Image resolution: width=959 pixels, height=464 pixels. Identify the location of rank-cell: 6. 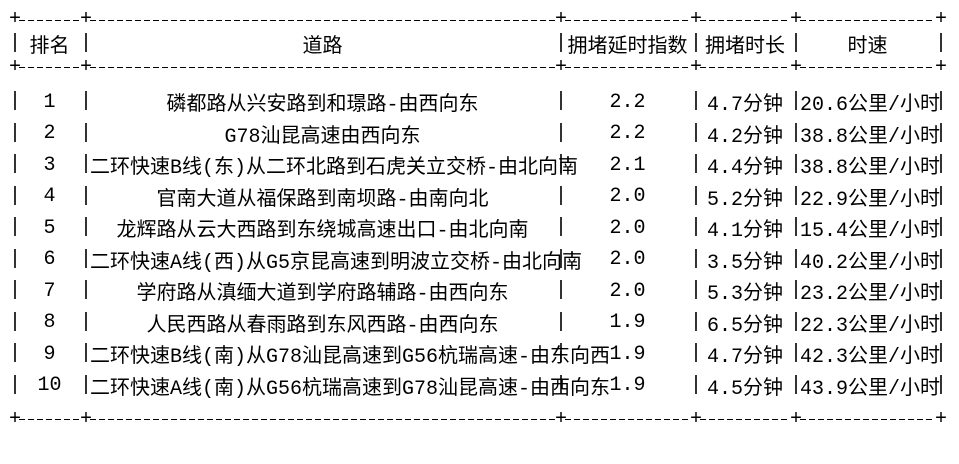
(49, 260).